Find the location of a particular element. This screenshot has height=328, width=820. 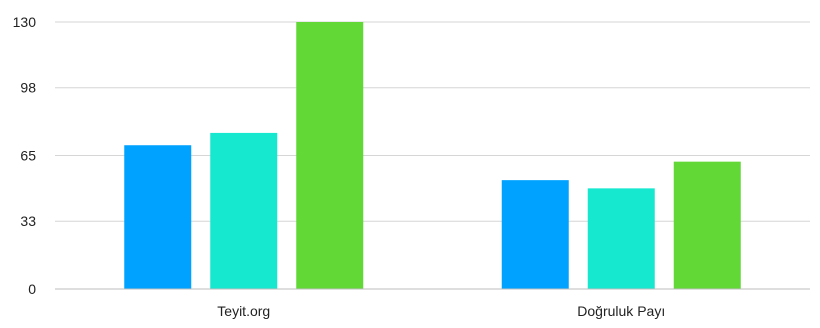

x-axis-categories: Teyit.org Doğruluk Payı is located at coordinates (441, 311).